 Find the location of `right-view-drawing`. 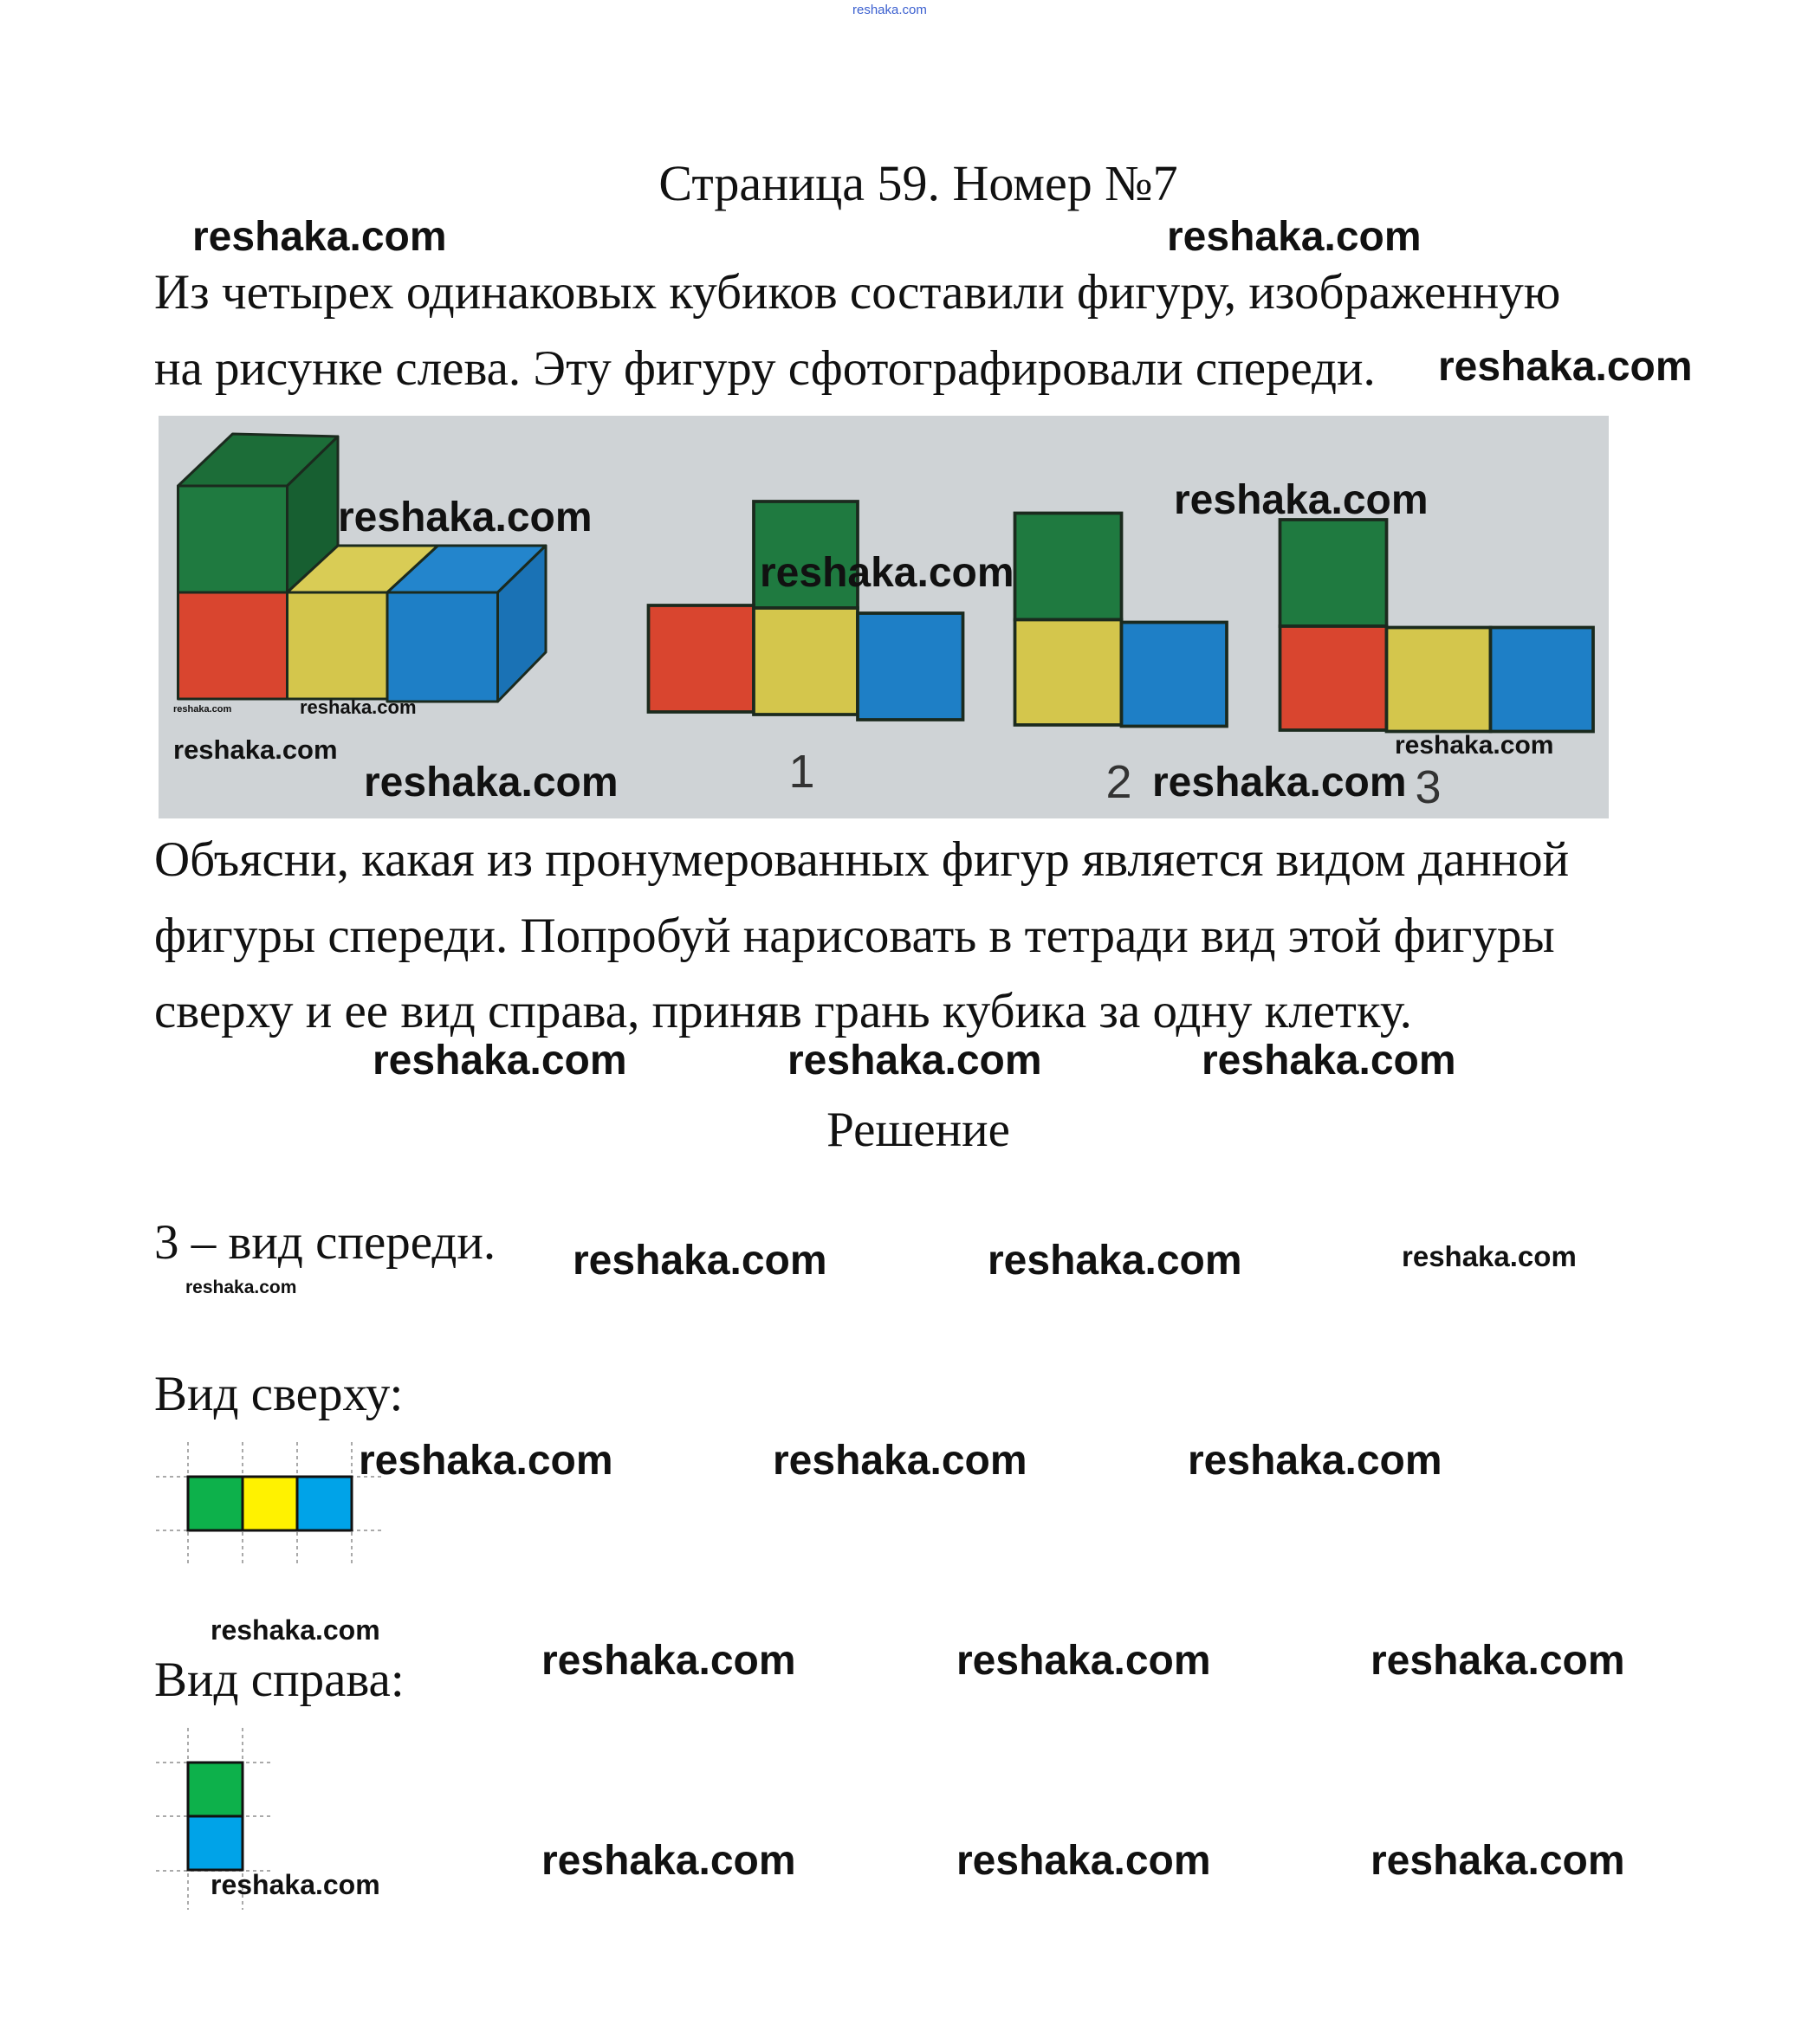

right-view-drawing is located at coordinates (214, 1819).